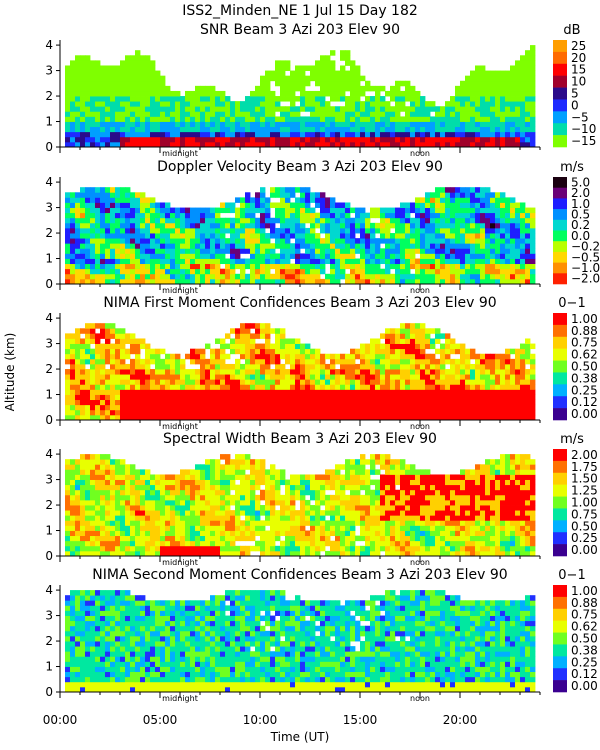 The image size is (600, 750). I want to click on y-tick-label: 4, so click(49, 182).